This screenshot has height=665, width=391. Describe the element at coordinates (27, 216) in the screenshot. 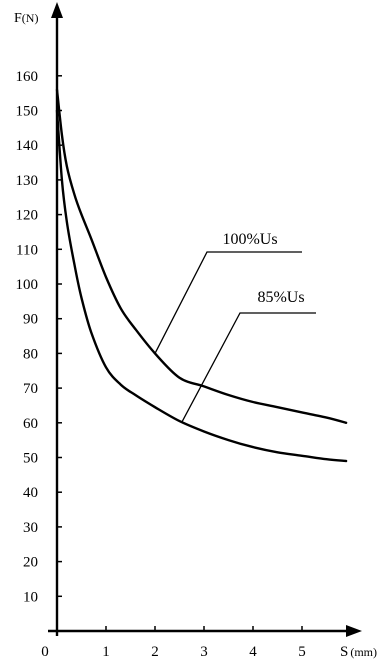

I see `y-tick-label: 120` at that location.